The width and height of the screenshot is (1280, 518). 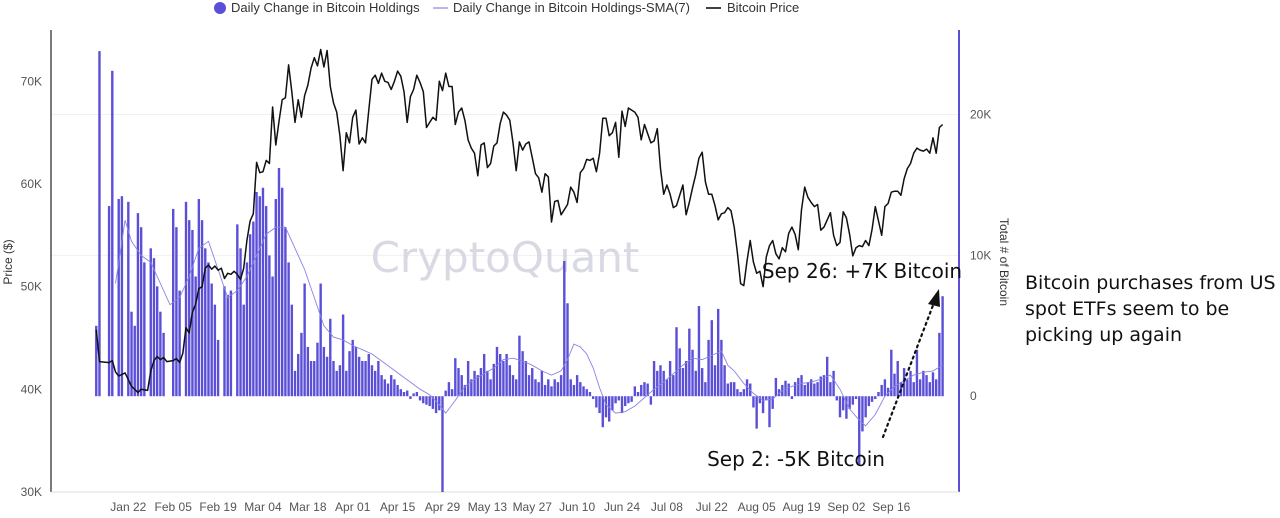 What do you see at coordinates (488, 507) in the screenshot?
I see `x-tick-label: May 13` at bounding box center [488, 507].